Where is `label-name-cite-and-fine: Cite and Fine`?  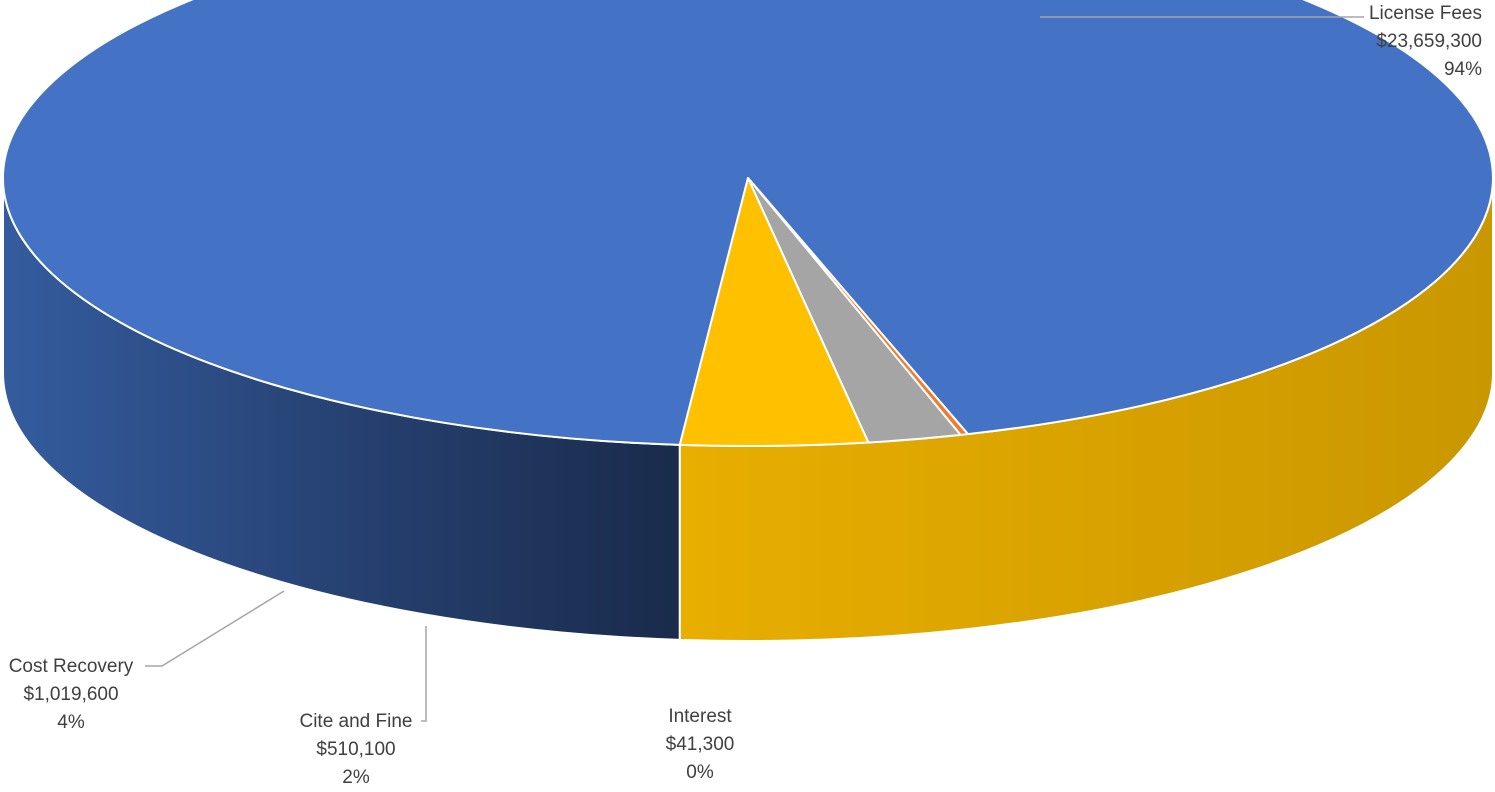
label-name-cite-and-fine: Cite and Fine is located at coordinates (356, 721).